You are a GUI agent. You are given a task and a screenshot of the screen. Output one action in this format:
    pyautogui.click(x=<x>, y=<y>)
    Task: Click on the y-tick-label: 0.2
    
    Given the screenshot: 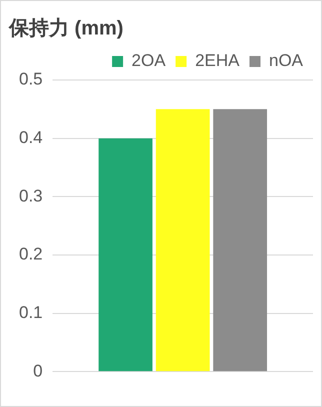 What is the action you would take?
    pyautogui.click(x=30, y=254)
    